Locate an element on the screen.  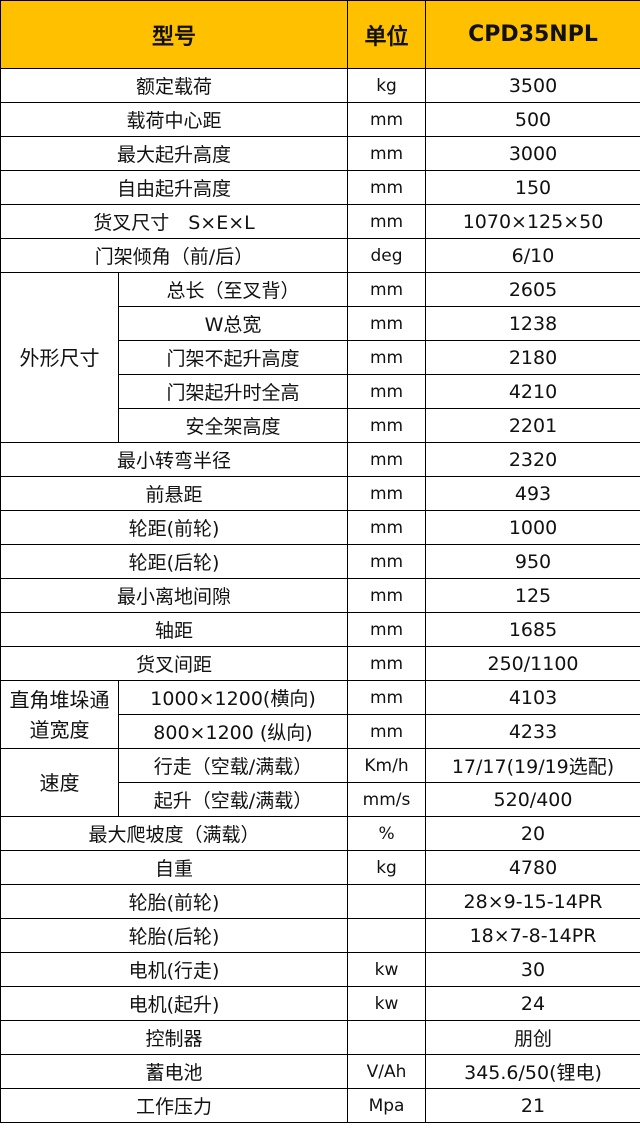
spec-value: 4210 is located at coordinates (532, 391).